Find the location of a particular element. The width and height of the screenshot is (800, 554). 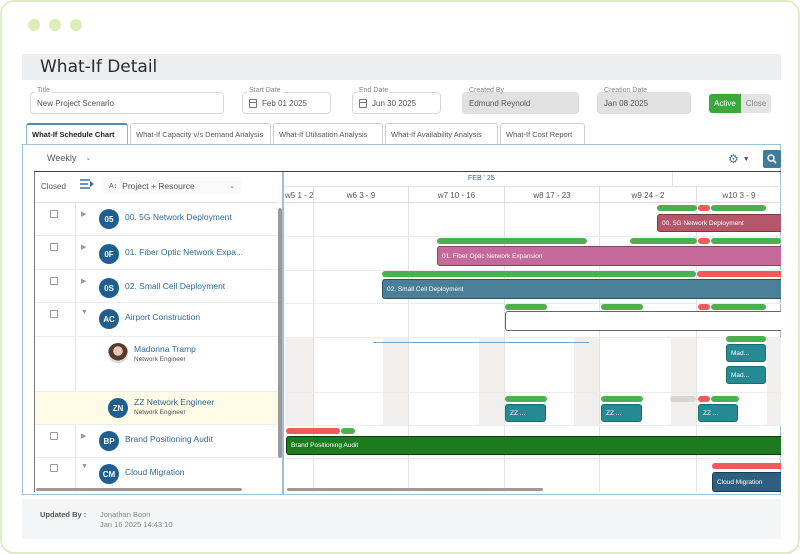

settings-menu: ⚙ ▼ is located at coordinates (739, 159).